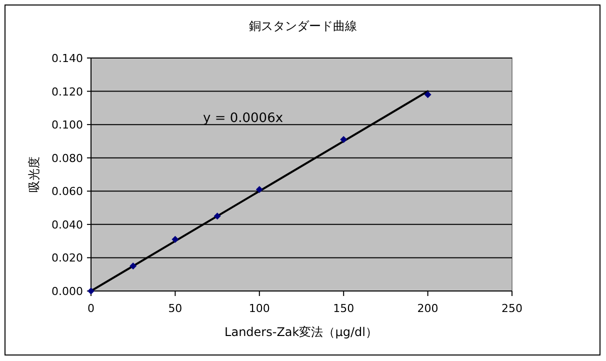 The width and height of the screenshot is (606, 361). I want to click on y-tick-label: 0.140, so click(67, 58).